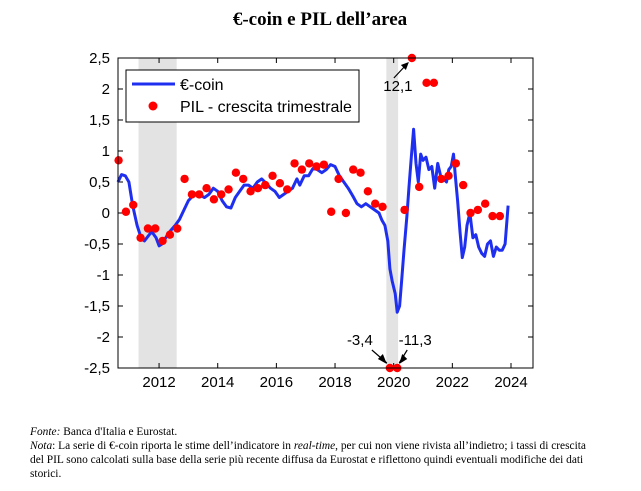 The width and height of the screenshot is (641, 491). What do you see at coordinates (397, 86) in the screenshot?
I see `point-annotation: 12,1` at bounding box center [397, 86].